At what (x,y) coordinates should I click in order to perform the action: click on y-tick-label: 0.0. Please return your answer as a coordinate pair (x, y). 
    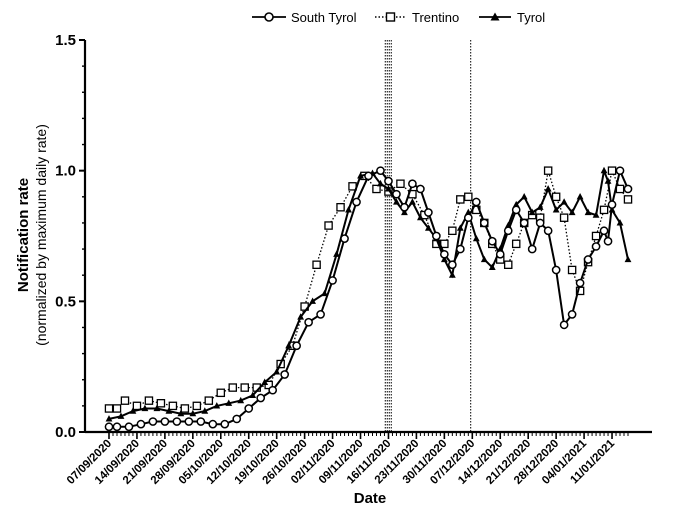
    Looking at the image, I should click on (65, 432).